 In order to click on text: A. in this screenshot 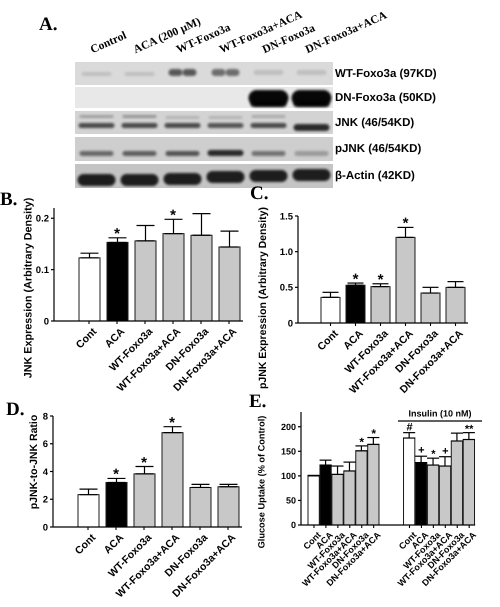, I will do `click(48, 24)`.